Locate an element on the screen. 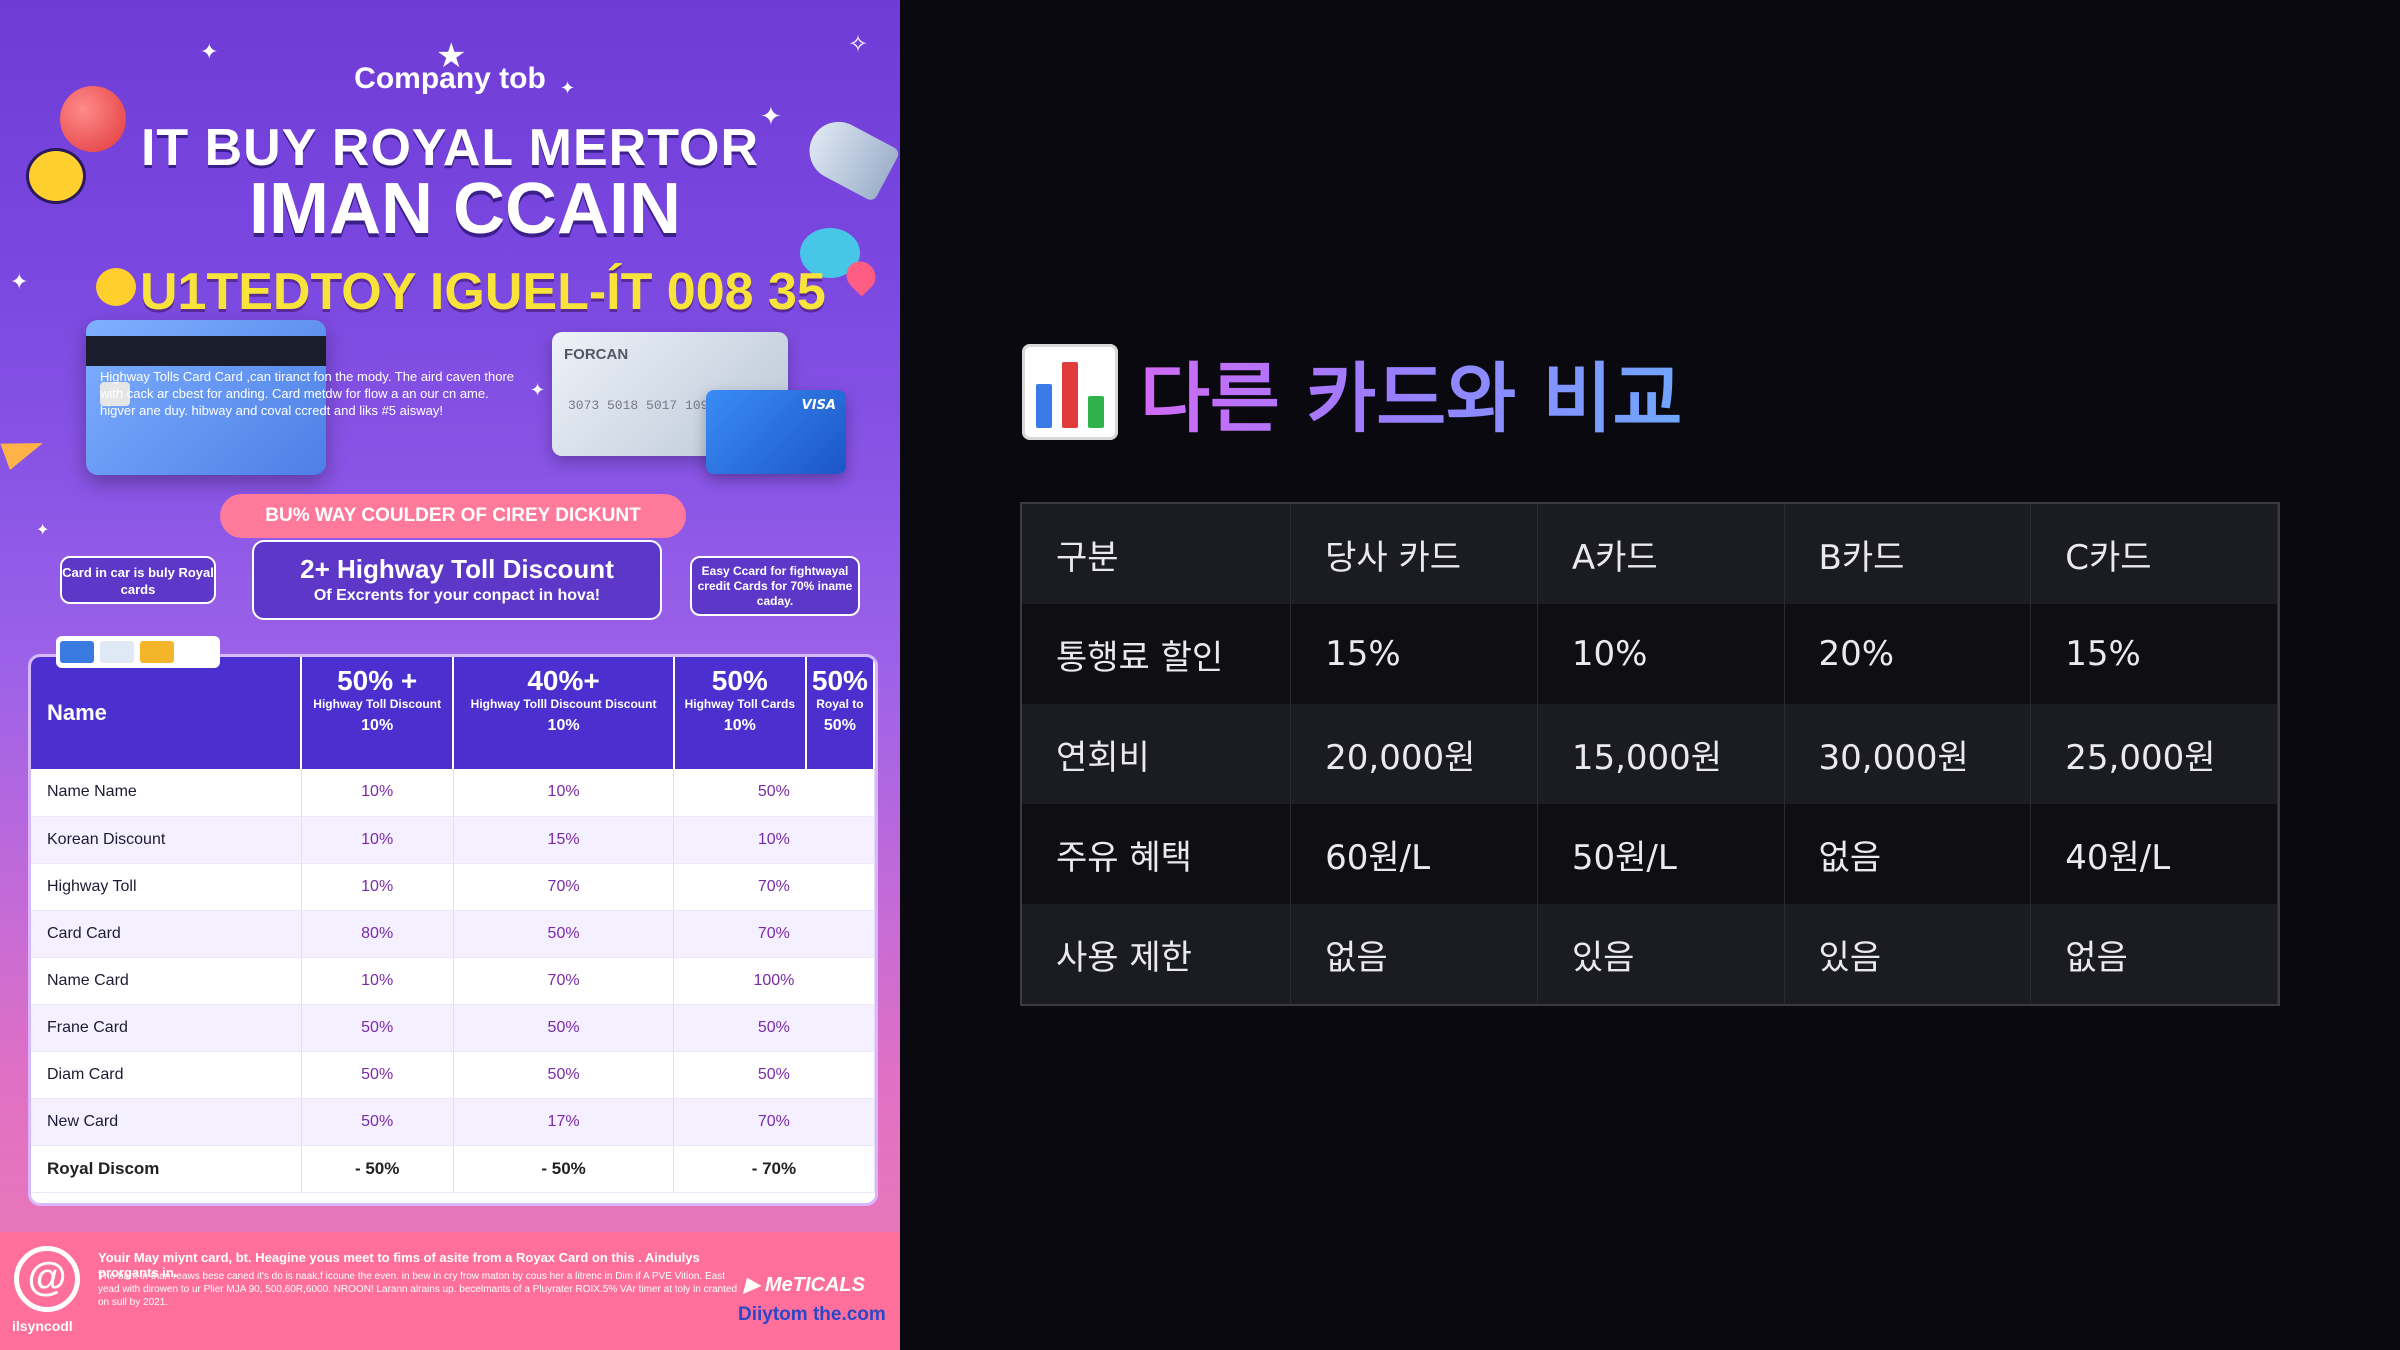  payment-logos is located at coordinates (138, 652).